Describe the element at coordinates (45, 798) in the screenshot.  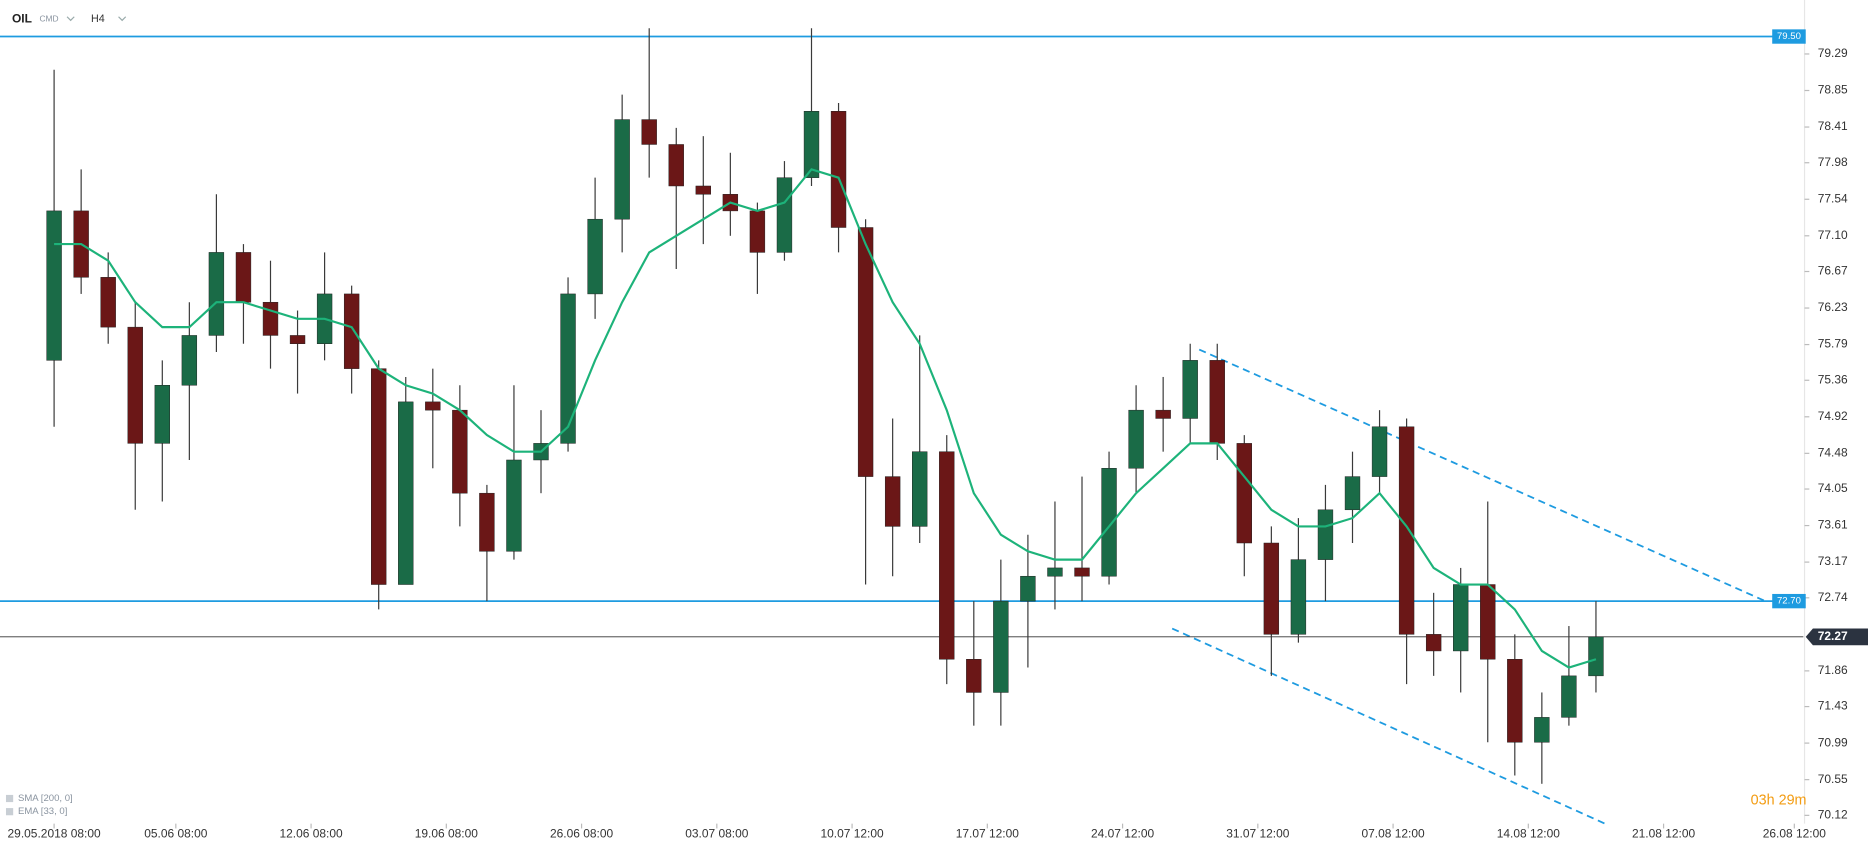
I see `indicator-label: SMA [200, 0]` at that location.